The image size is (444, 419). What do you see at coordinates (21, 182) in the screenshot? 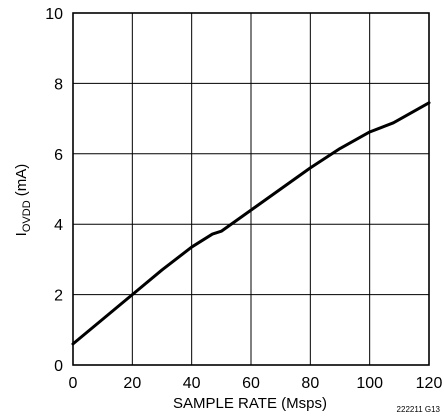
I see `y-axis-label-unit: (mA)` at bounding box center [21, 182].